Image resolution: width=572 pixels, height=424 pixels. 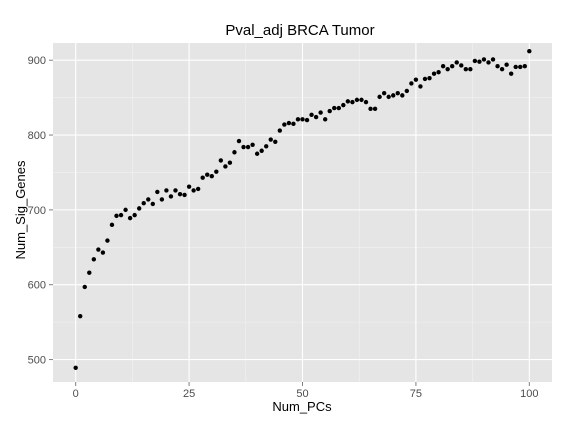 What do you see at coordinates (189, 394) in the screenshot?
I see `x-tick-label: 25` at bounding box center [189, 394].